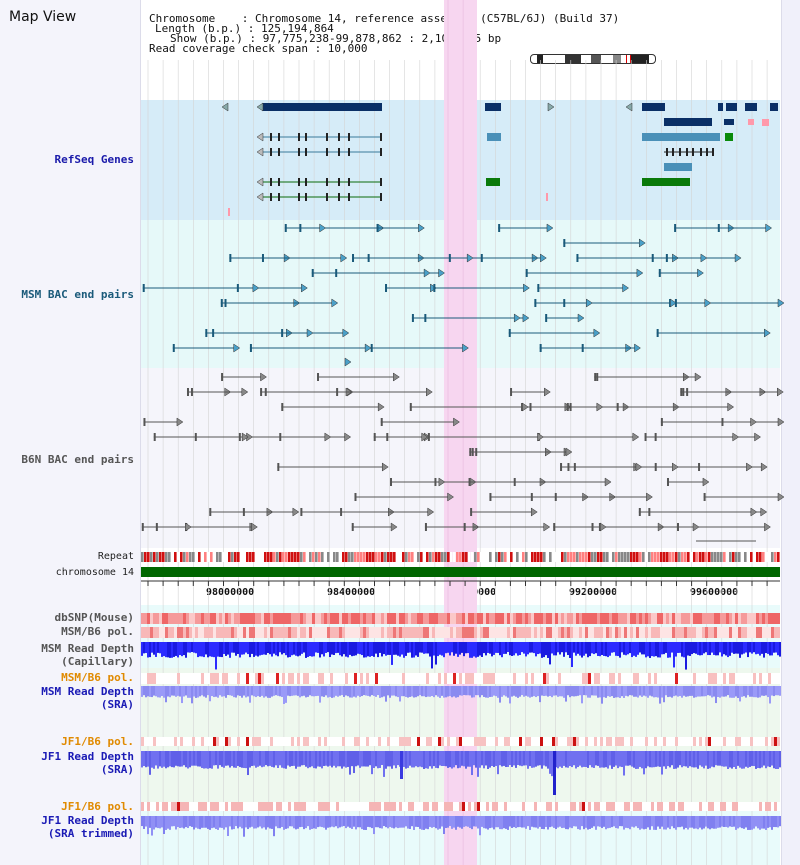  Describe the element at coordinates (593, 59) in the screenshot. I see `chromosome-ideogram` at that location.